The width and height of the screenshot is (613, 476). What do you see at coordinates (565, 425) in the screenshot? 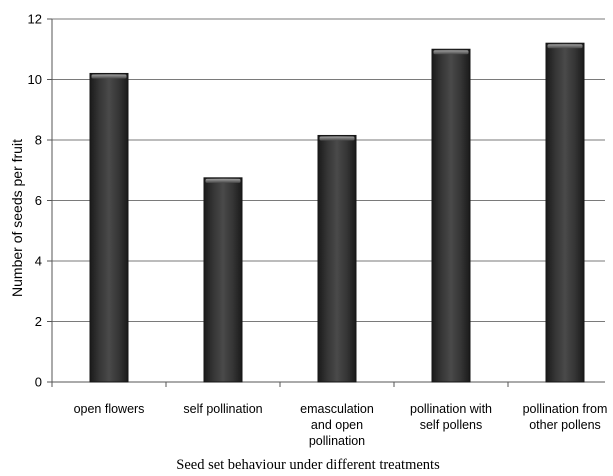
I see `x-tick-label-4-1: other pollens` at bounding box center [565, 425].